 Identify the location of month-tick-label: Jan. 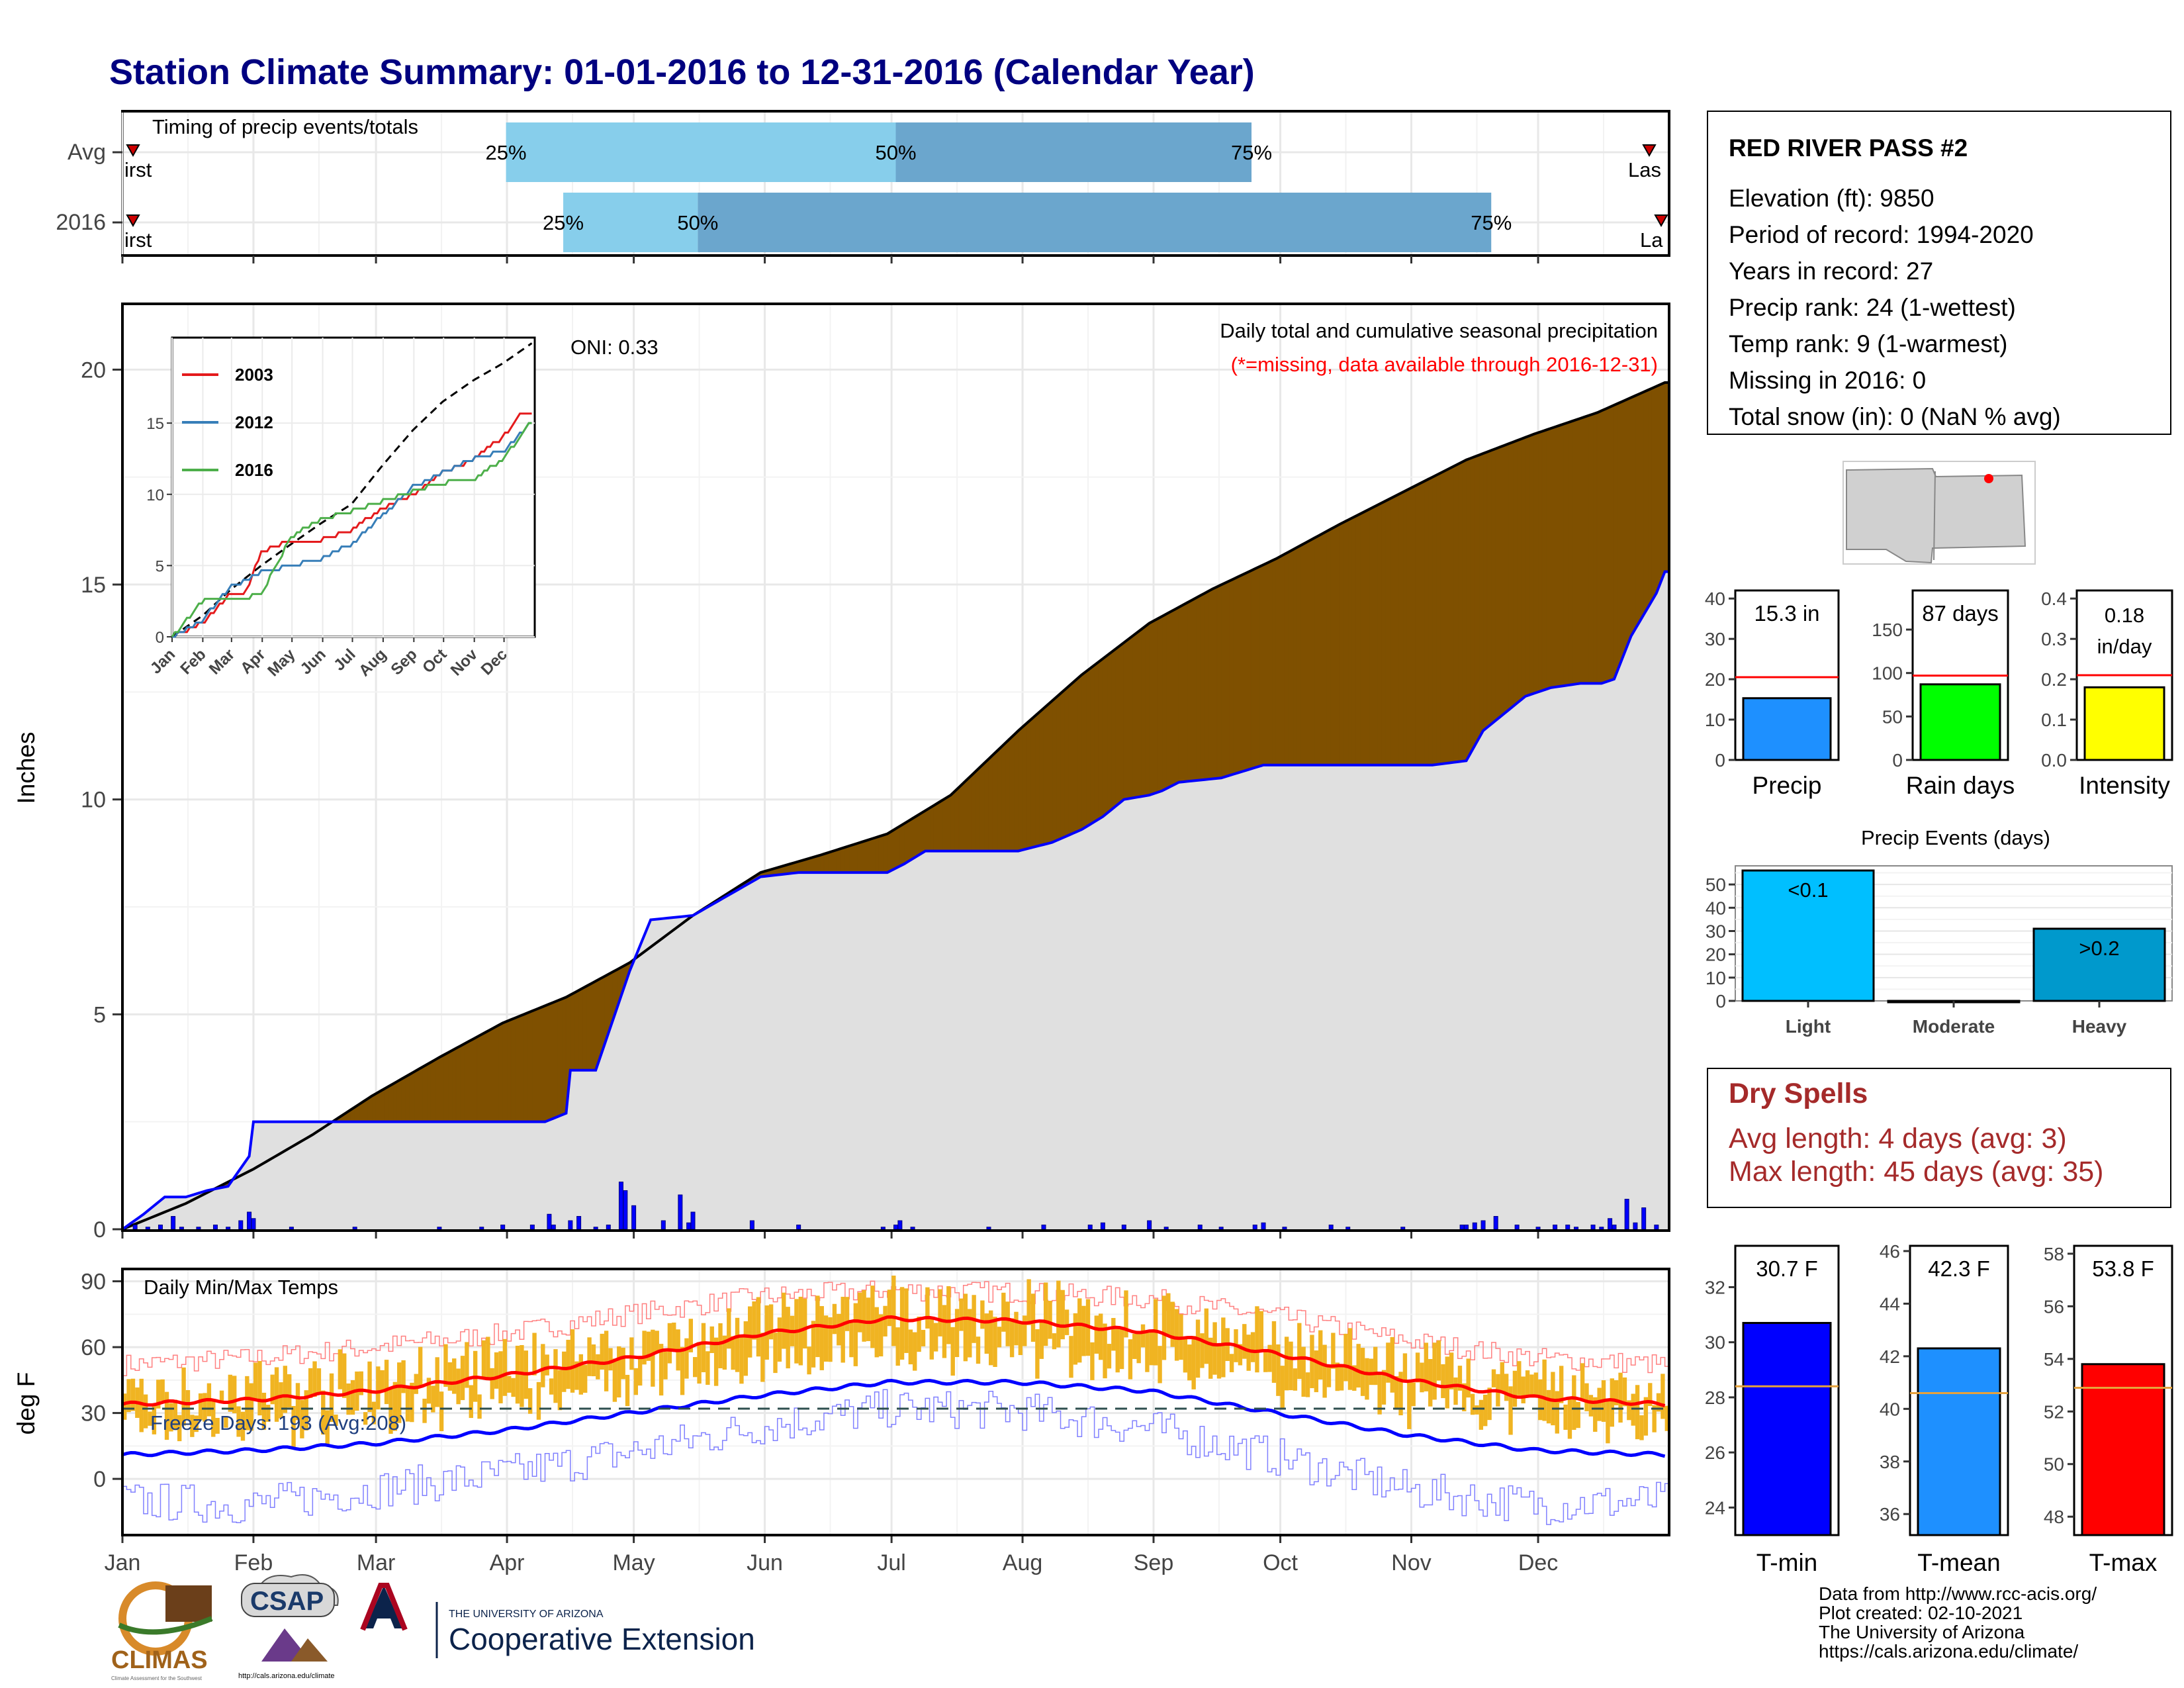
(123, 1562).